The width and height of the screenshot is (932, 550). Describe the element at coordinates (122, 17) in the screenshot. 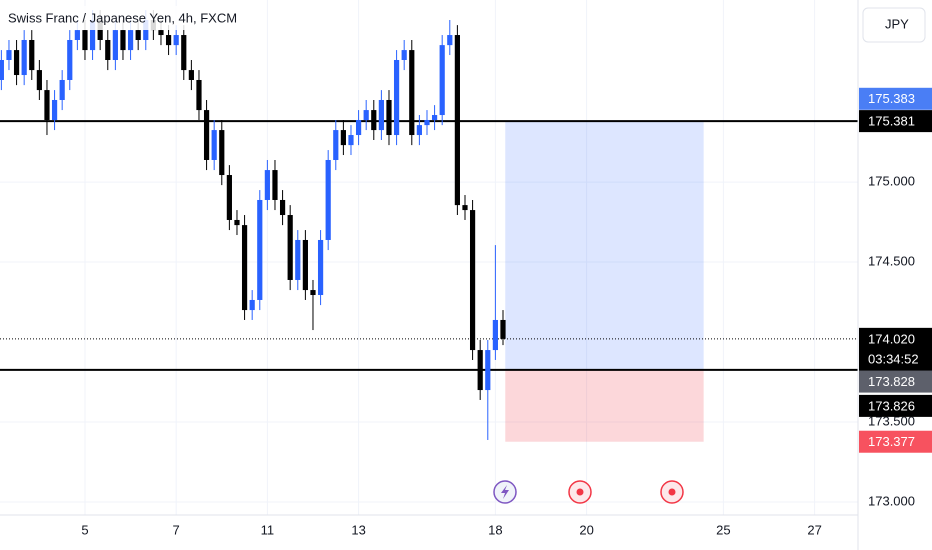

I see `chart-title: Swiss Franc / Japanese Yen, 4h, FXCM` at that location.